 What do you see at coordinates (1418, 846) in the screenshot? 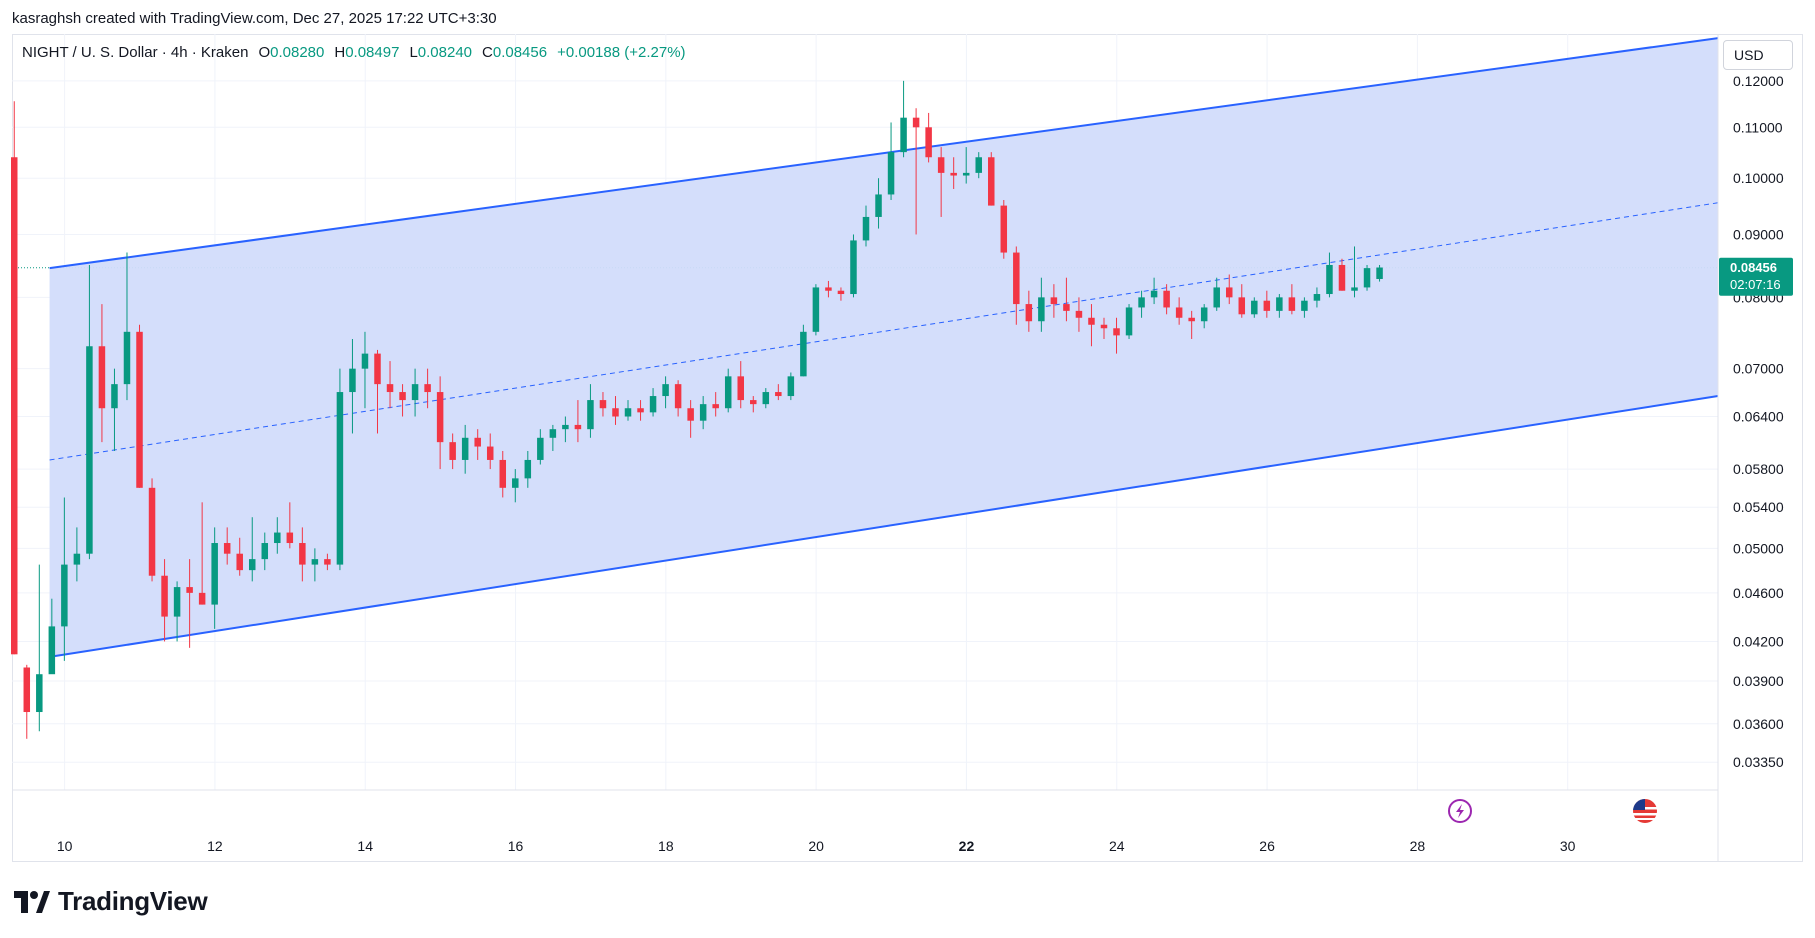
I see `x-tick-label: 28` at bounding box center [1418, 846].